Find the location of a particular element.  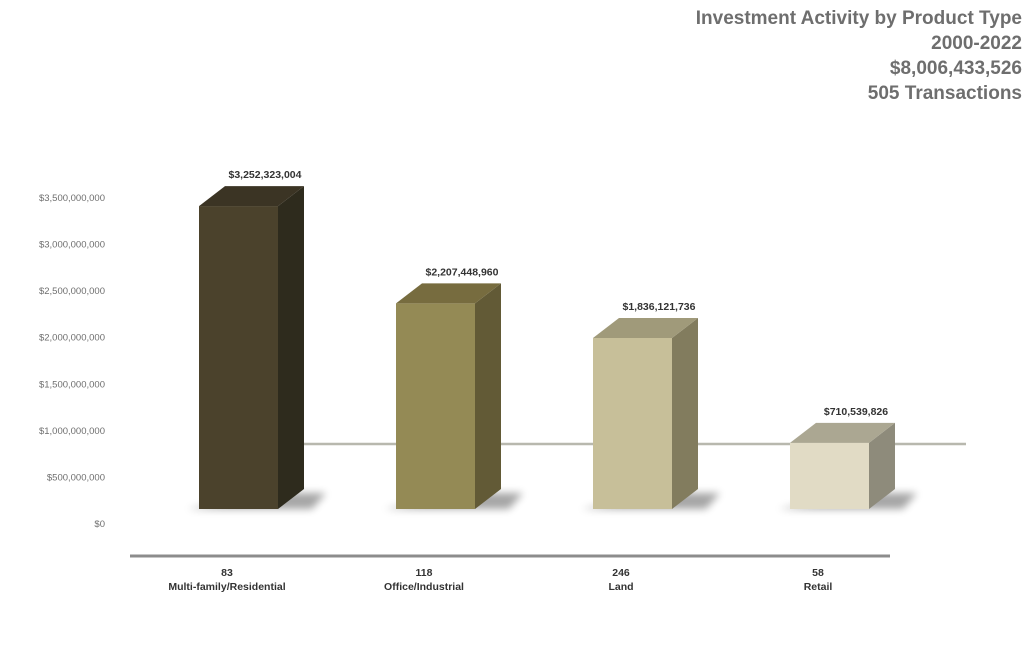

bar-value-label: $3,252,323,004 is located at coordinates (265, 175).